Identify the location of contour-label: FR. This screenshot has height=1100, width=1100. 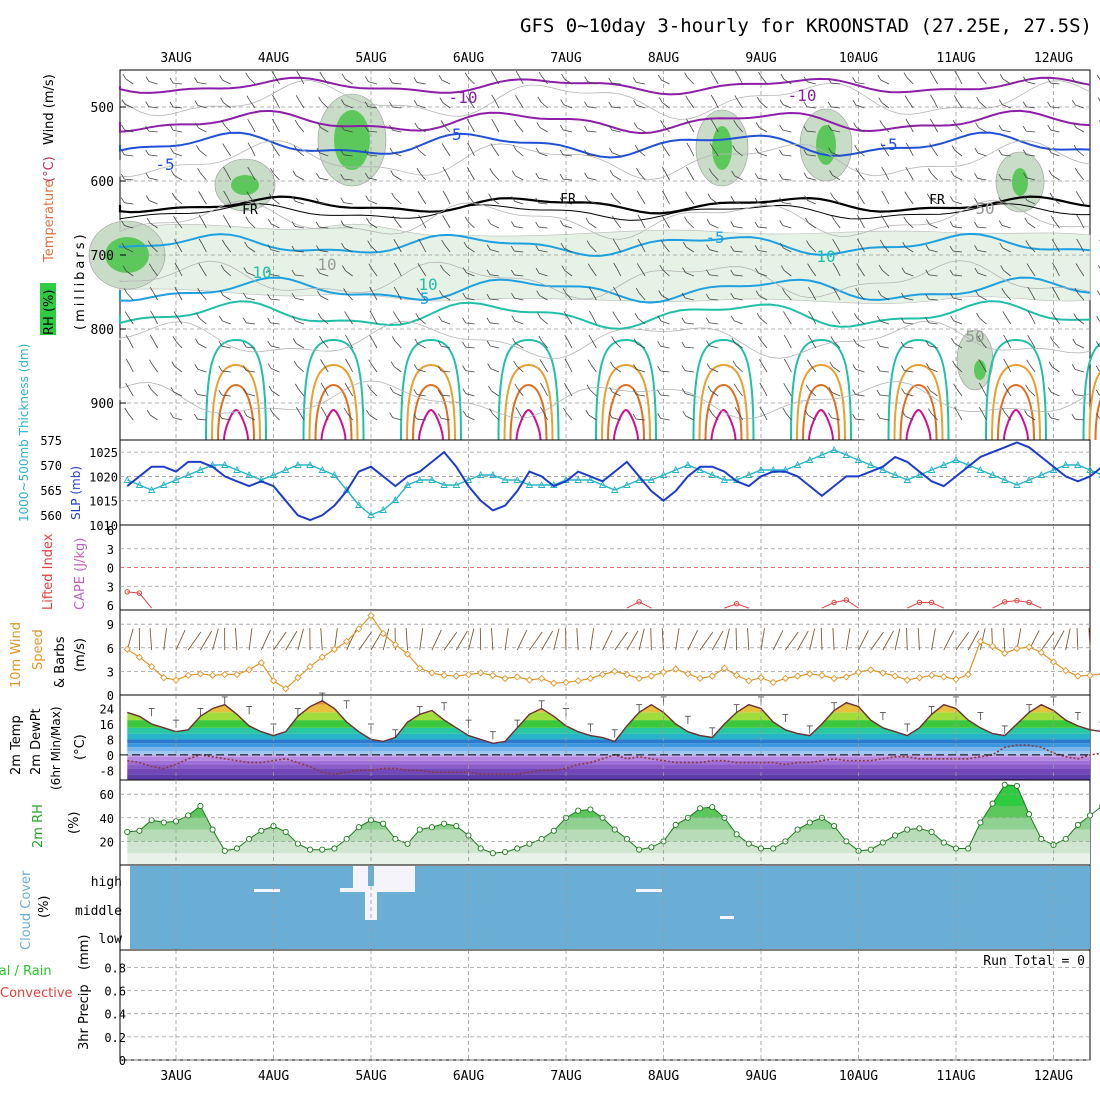
(937, 200).